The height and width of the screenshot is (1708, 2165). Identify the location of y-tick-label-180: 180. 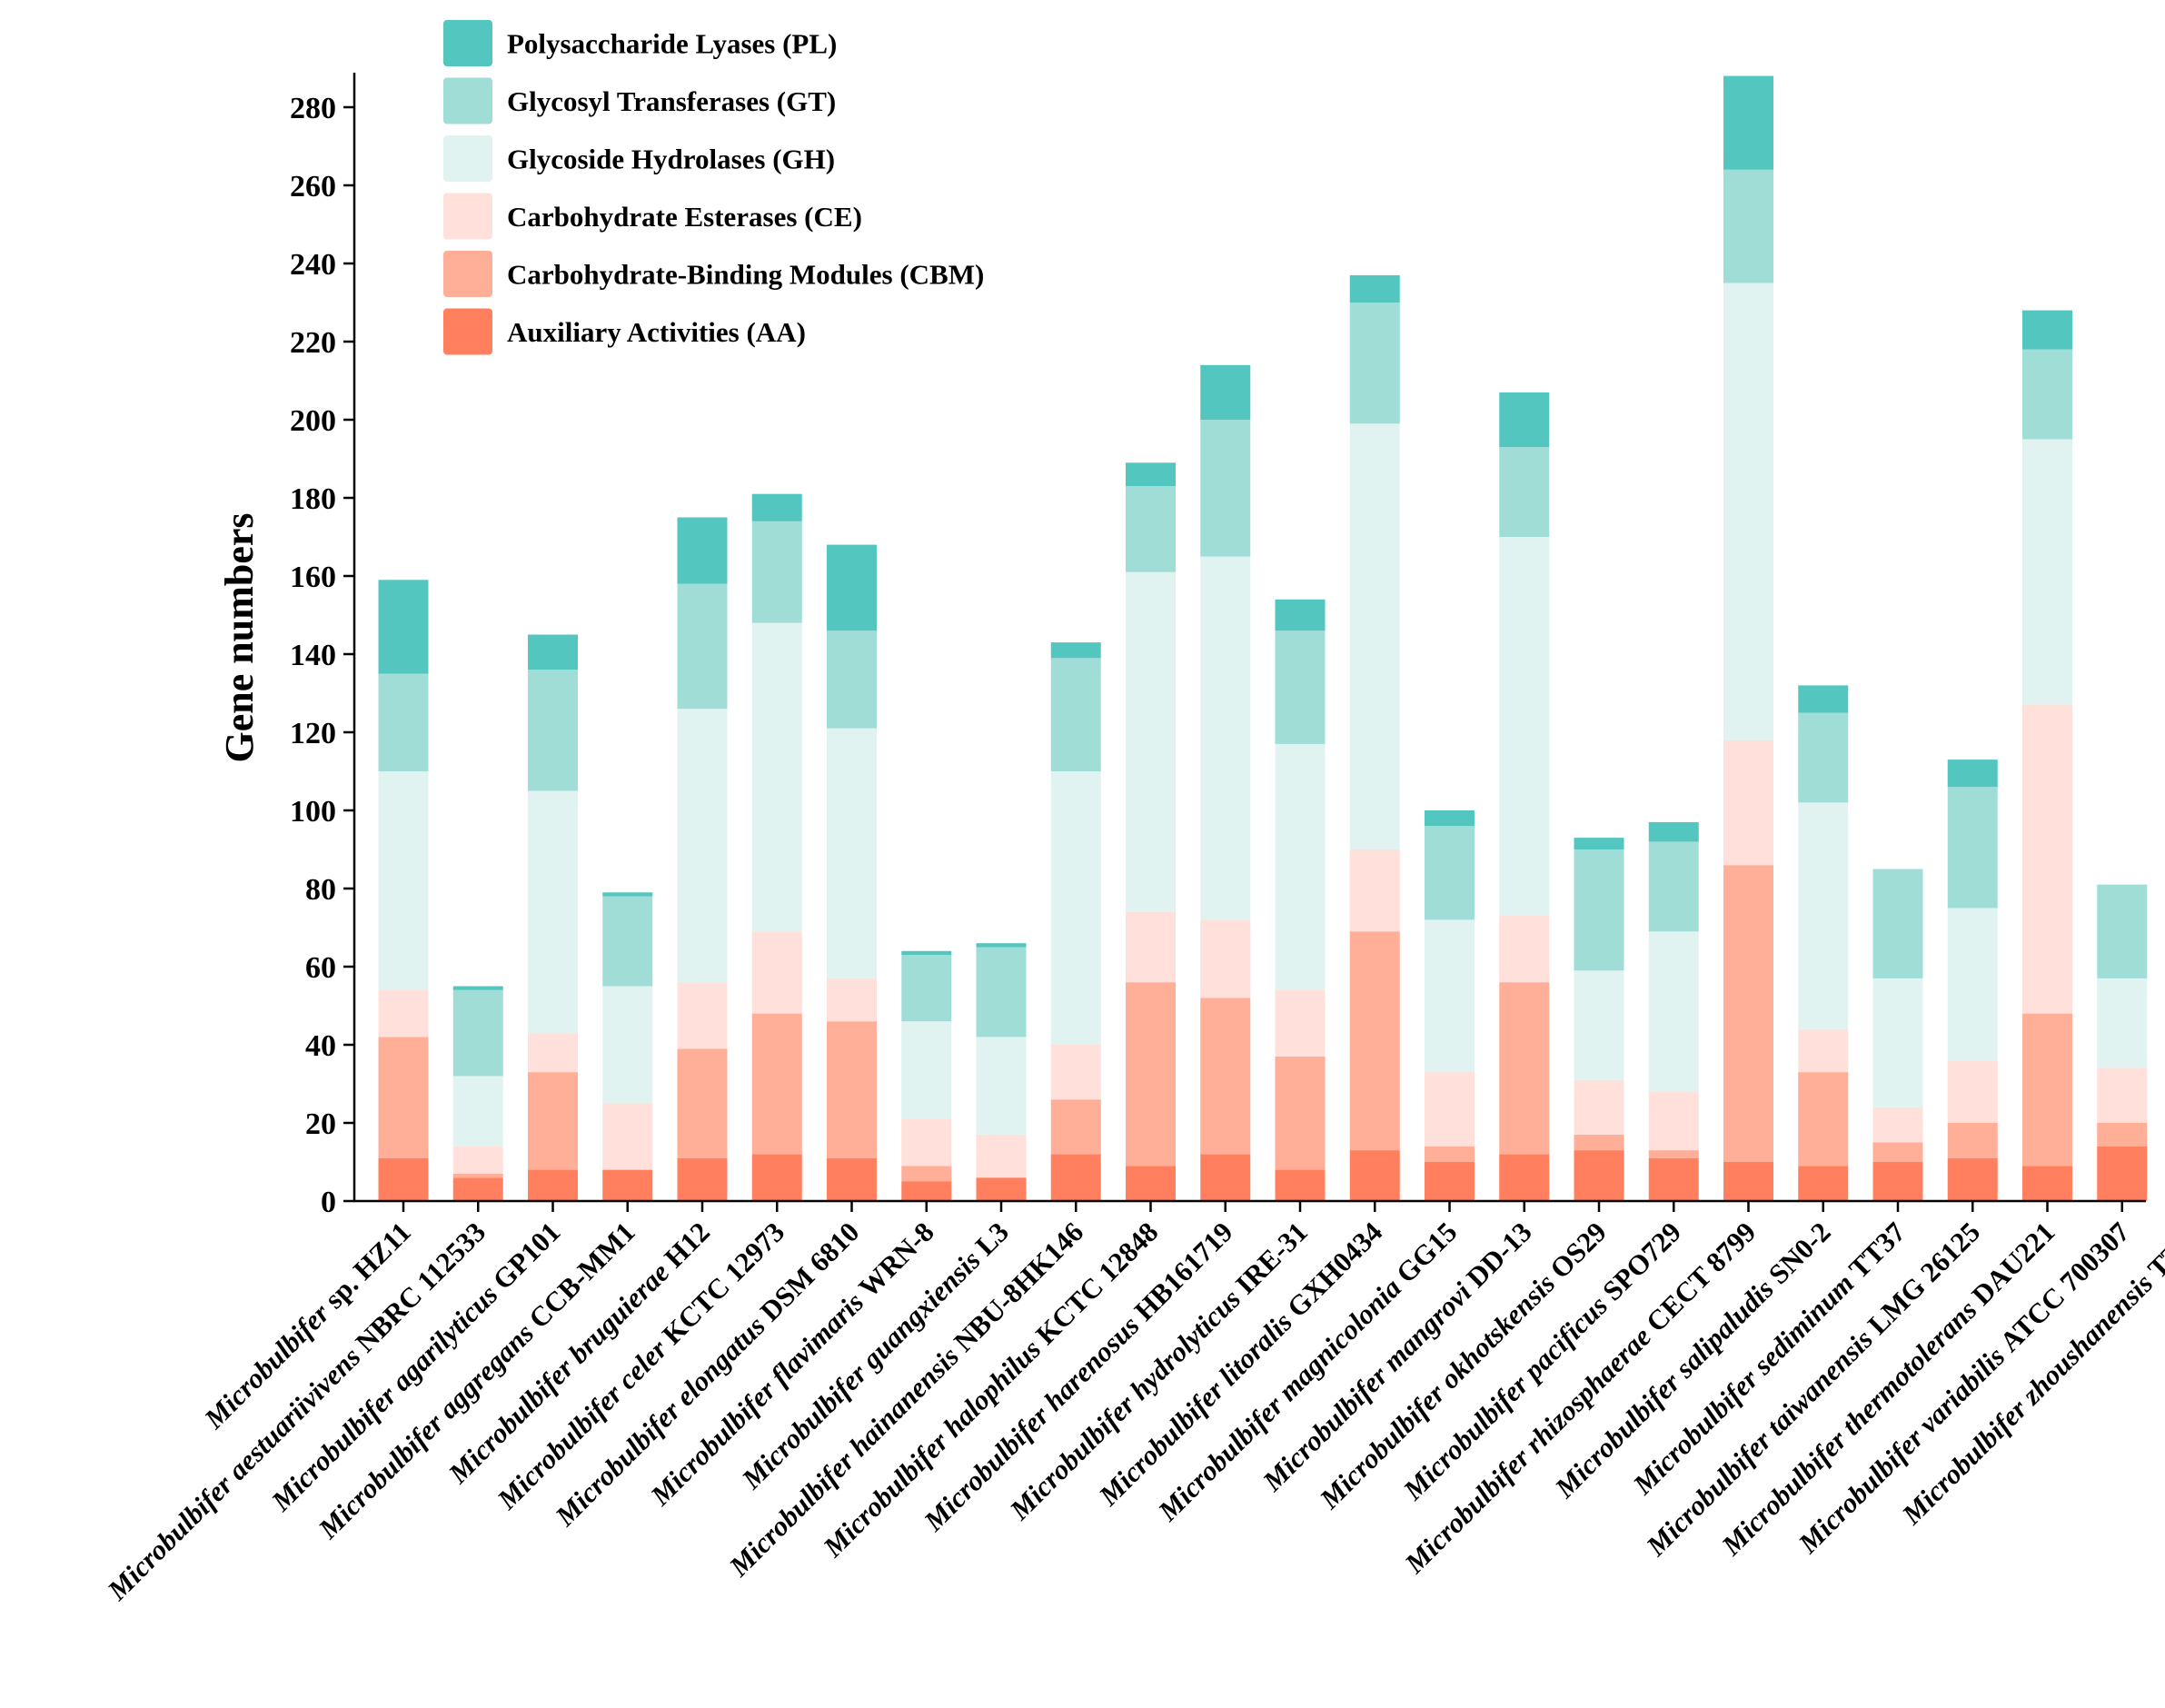
(313, 499).